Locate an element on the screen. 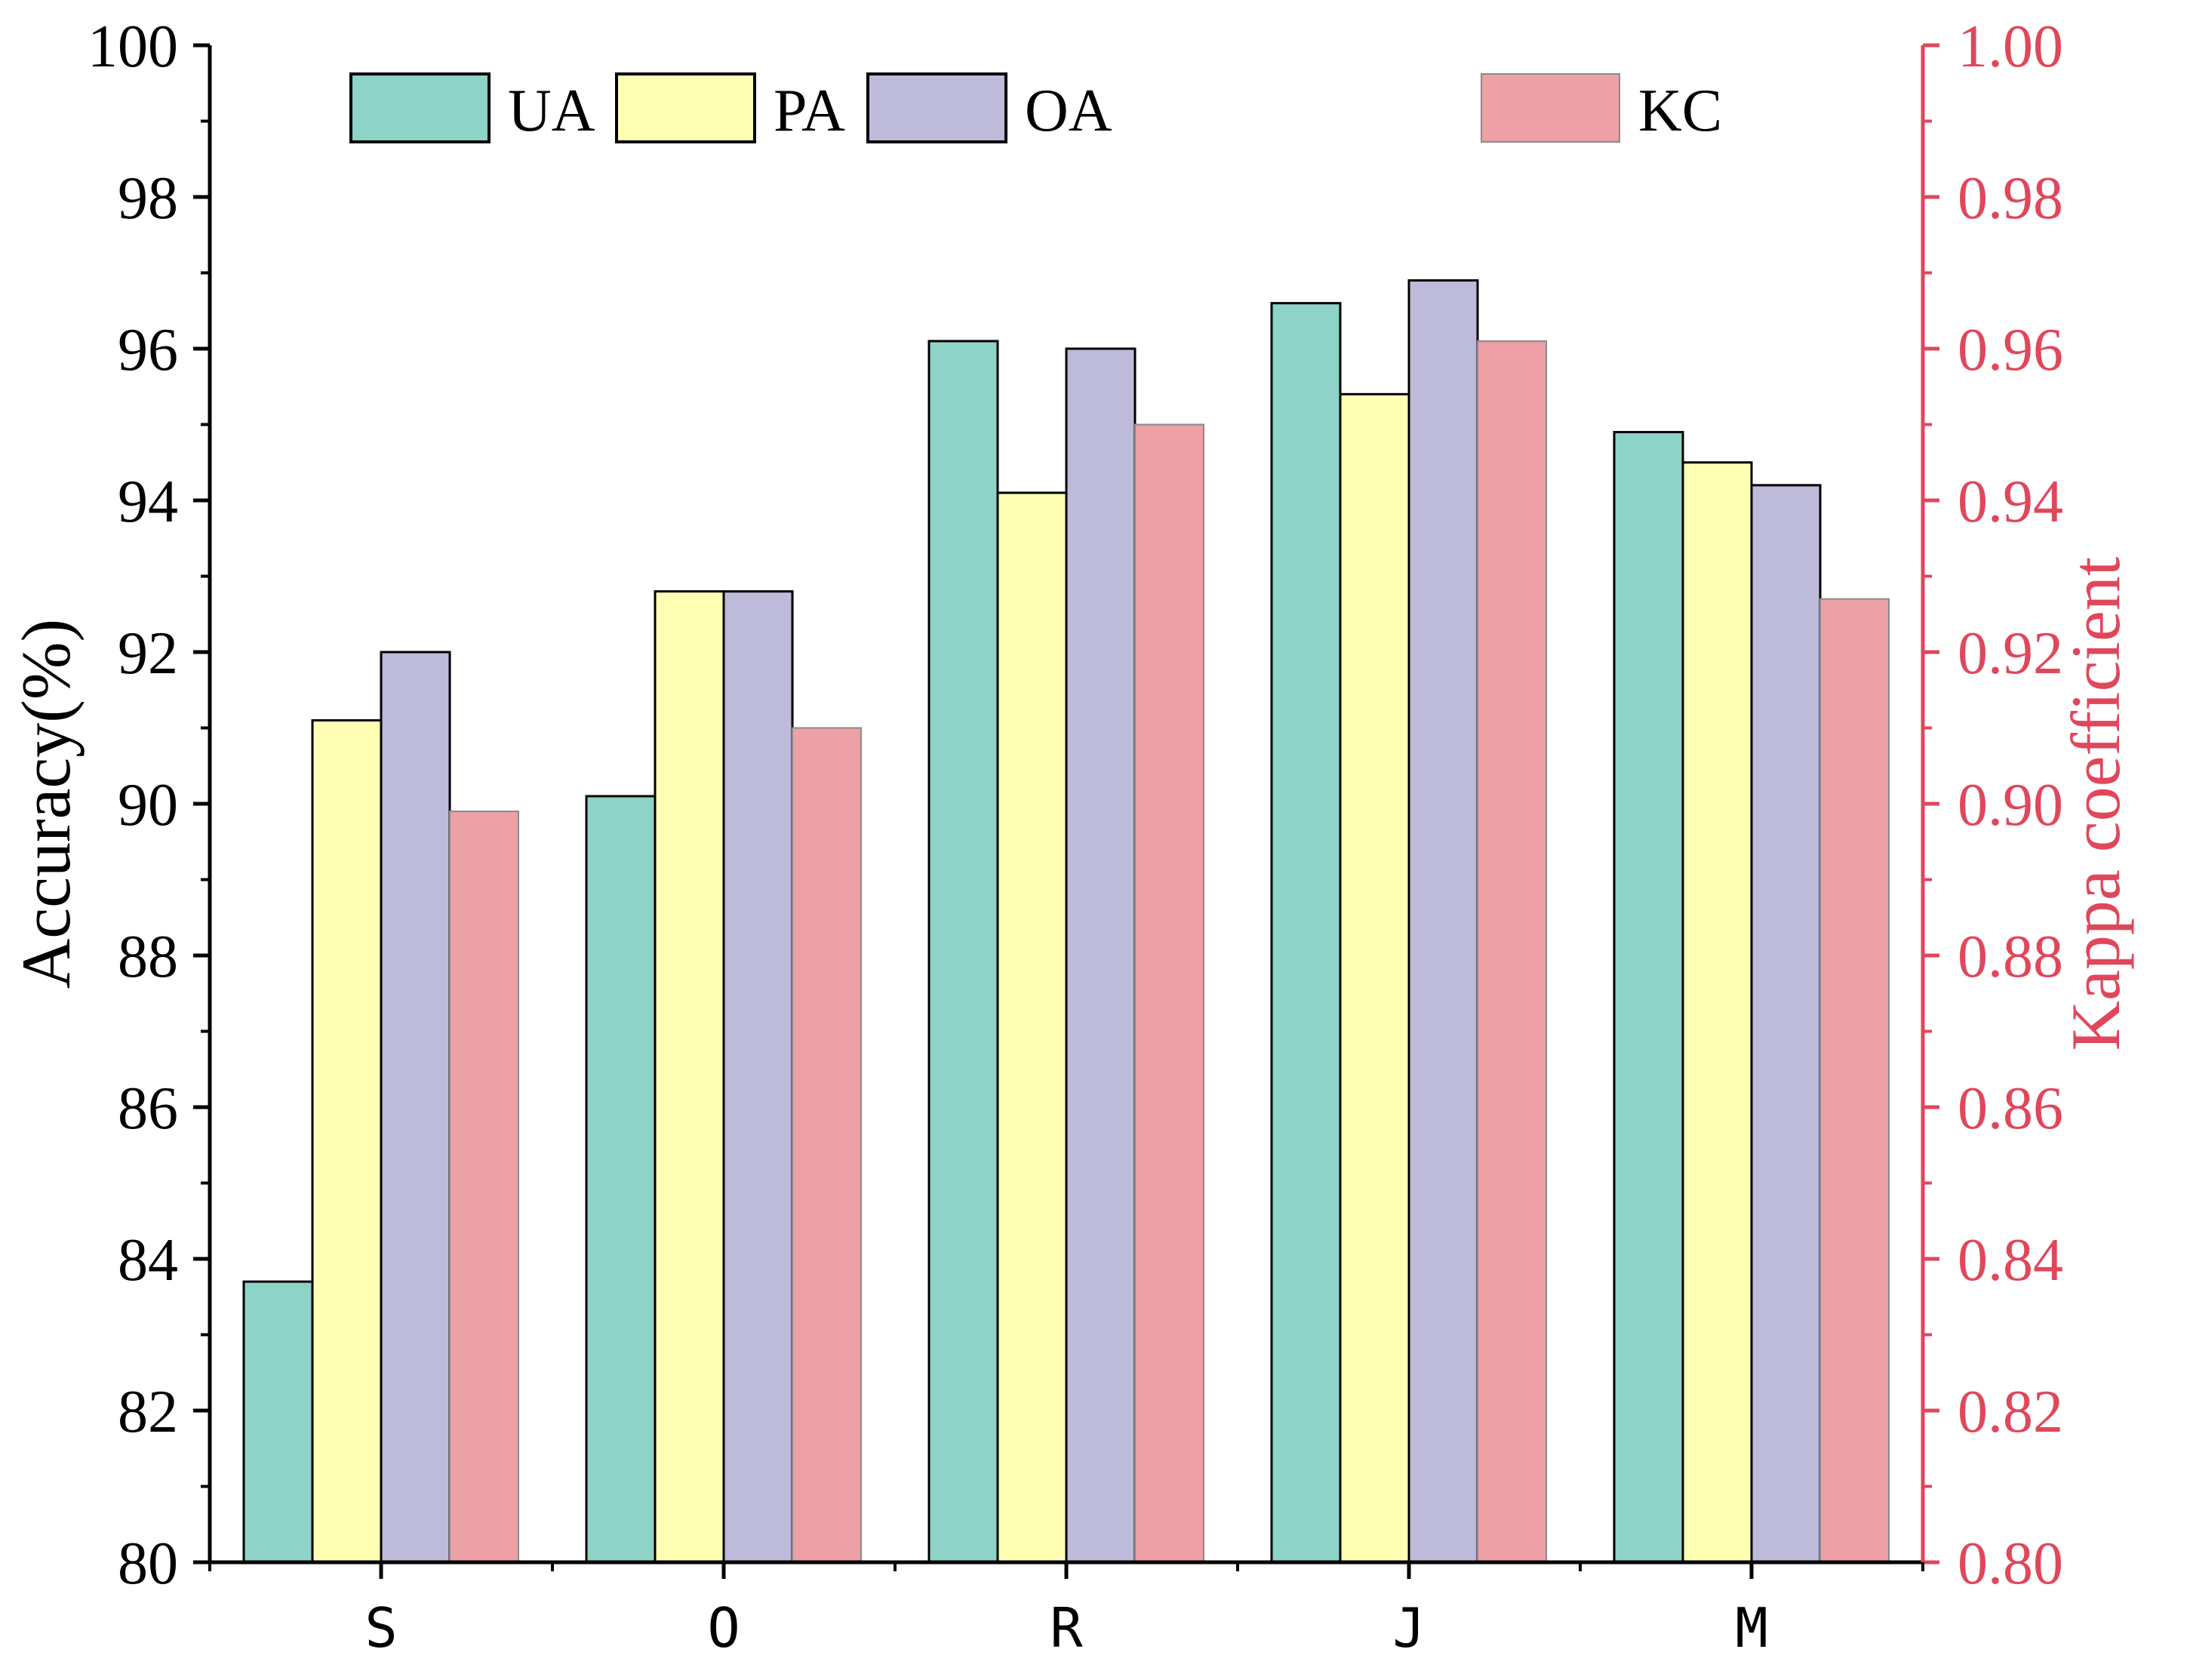 The height and width of the screenshot is (1680, 2190). legend-label-ua: UA is located at coordinates (551, 111).